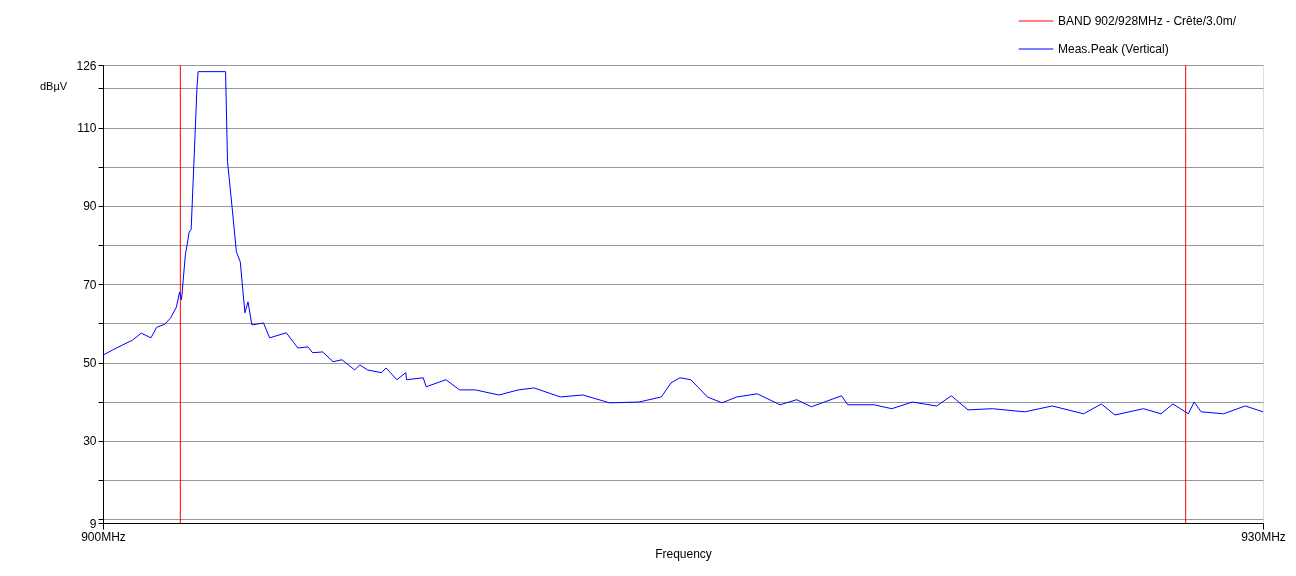 This screenshot has height=576, width=1296. Describe the element at coordinates (53, 85) in the screenshot. I see `y-axis-title: dBµV` at that location.